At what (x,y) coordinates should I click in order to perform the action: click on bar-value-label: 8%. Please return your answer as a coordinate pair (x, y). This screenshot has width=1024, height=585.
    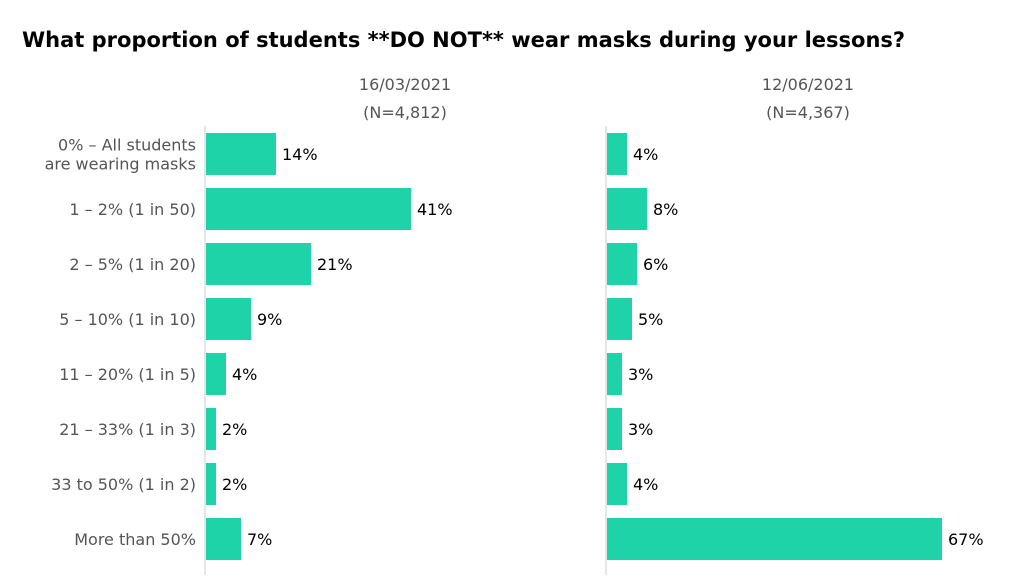
    Looking at the image, I should click on (665, 209).